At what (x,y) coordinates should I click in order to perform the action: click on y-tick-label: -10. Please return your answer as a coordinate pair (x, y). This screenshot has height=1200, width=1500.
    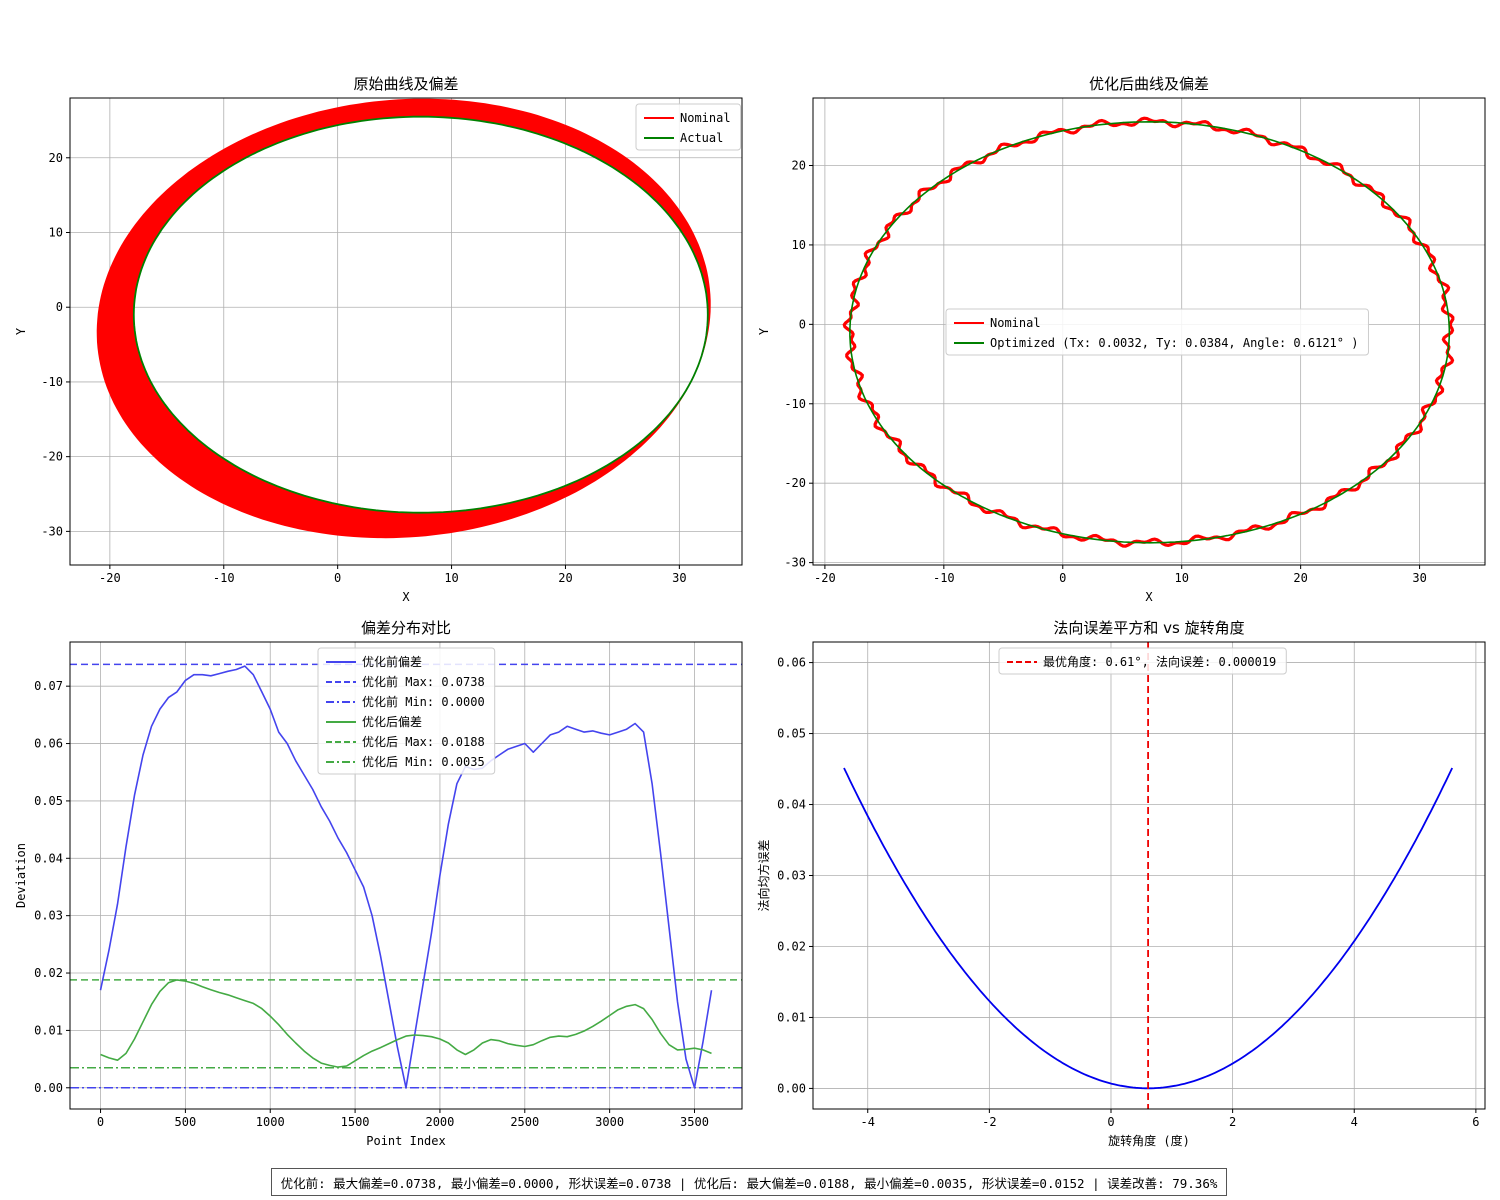
    Looking at the image, I should click on (795, 404).